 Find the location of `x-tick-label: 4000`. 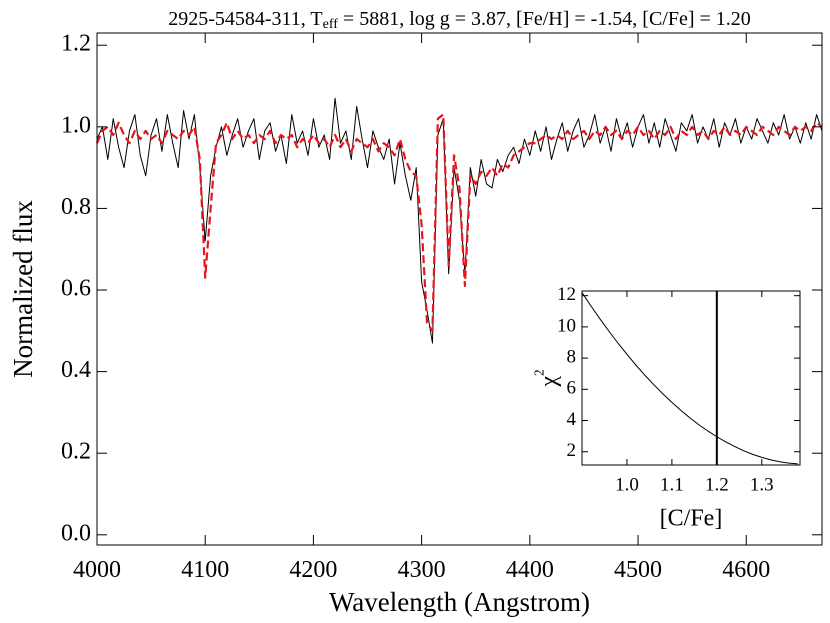

x-tick-label: 4000 is located at coordinates (97, 570).